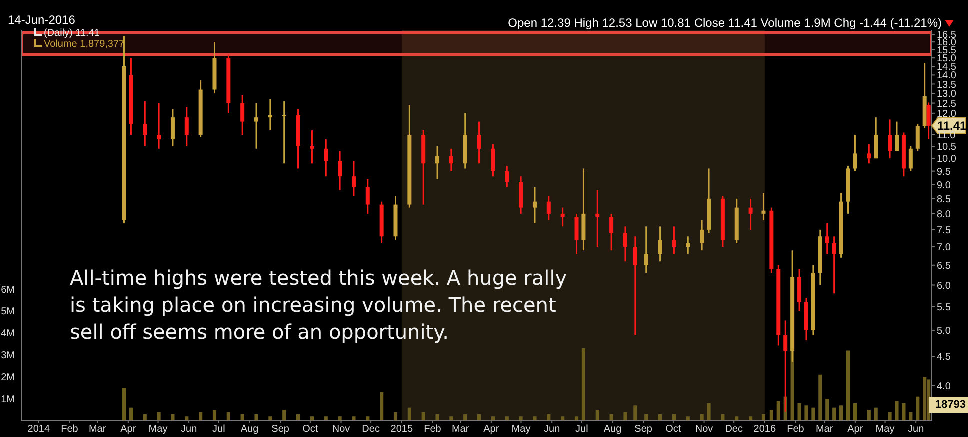  Describe the element at coordinates (84, 44) in the screenshot. I see `annotation: Volume 1,879,377` at that location.